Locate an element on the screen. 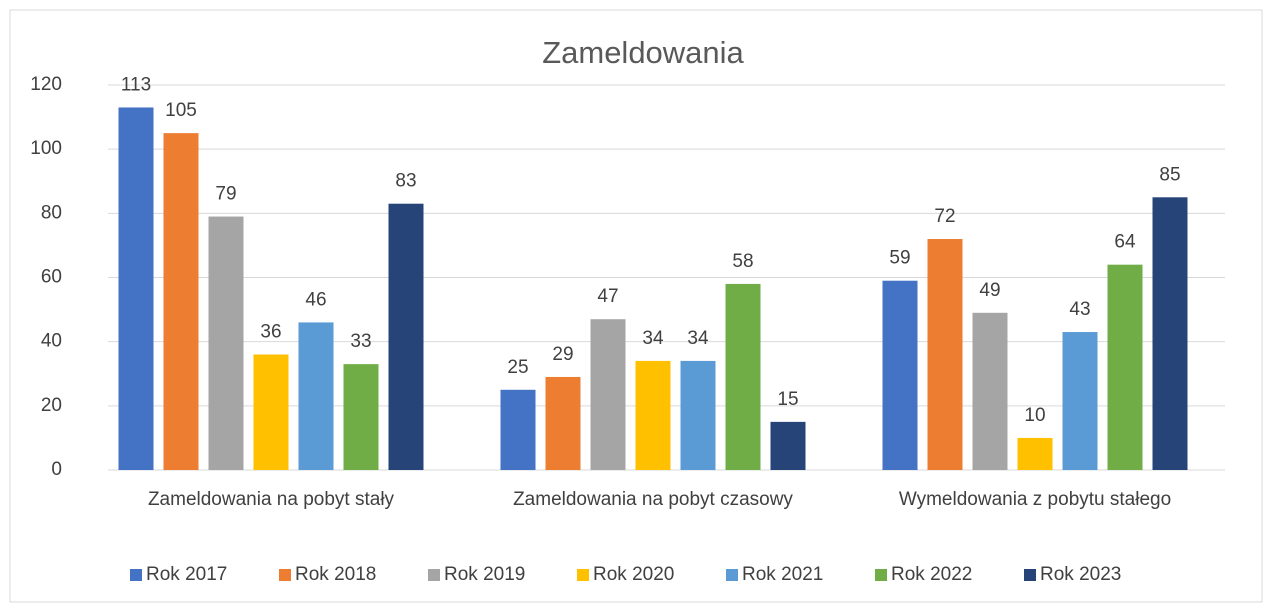 This screenshot has height=608, width=1263. data-label: 25 is located at coordinates (517, 367).